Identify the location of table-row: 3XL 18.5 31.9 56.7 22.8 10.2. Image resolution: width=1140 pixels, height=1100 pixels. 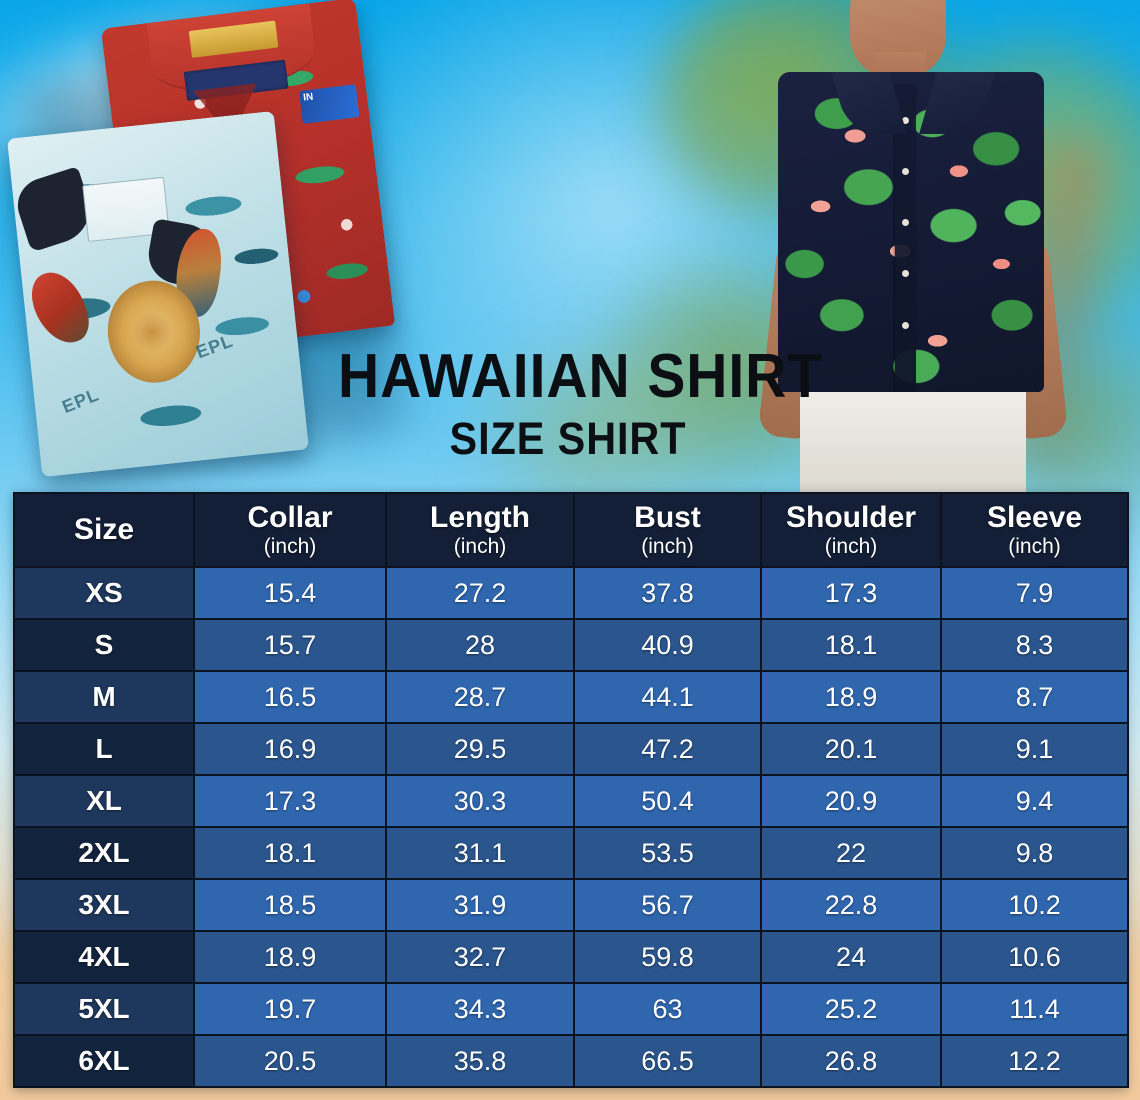
(571, 905).